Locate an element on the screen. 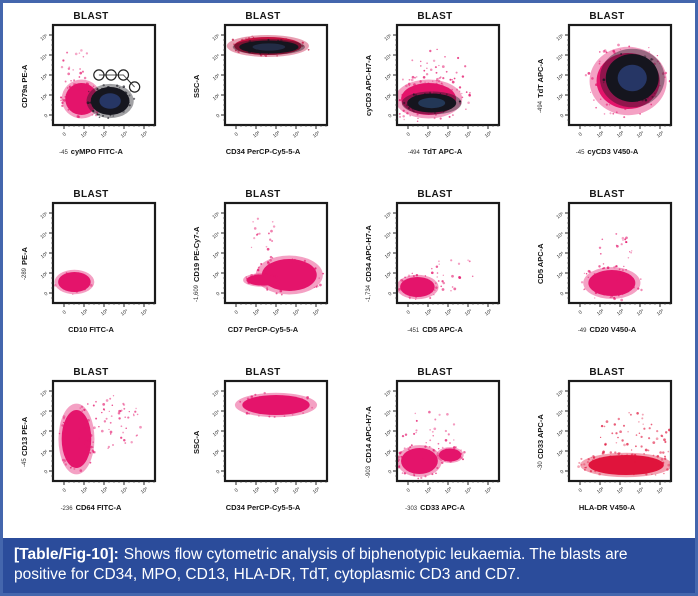 This screenshot has height=596, width=698. y-axis-neg-tick: -1,609 is located at coordinates (197, 293).